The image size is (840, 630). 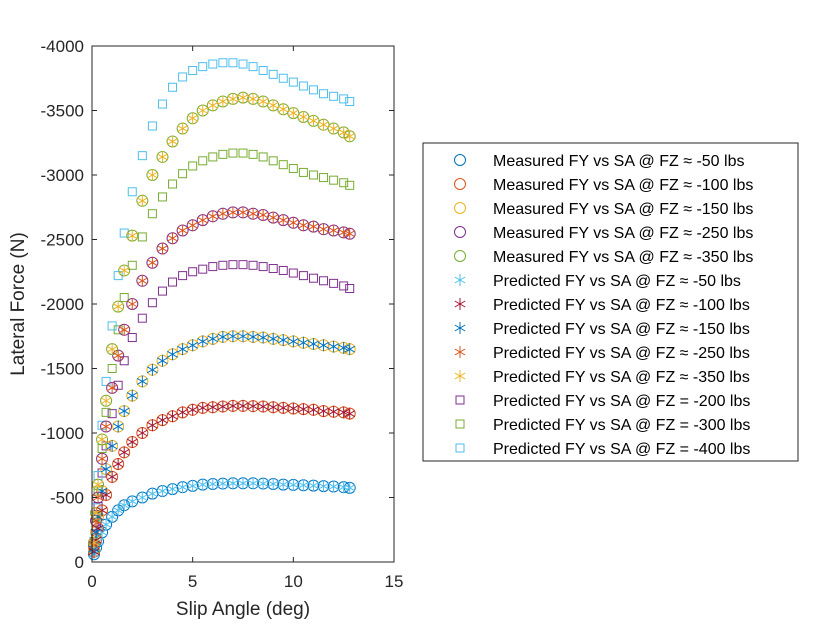 What do you see at coordinates (62, 111) in the screenshot?
I see `y-tick-label-7: -3500` at bounding box center [62, 111].